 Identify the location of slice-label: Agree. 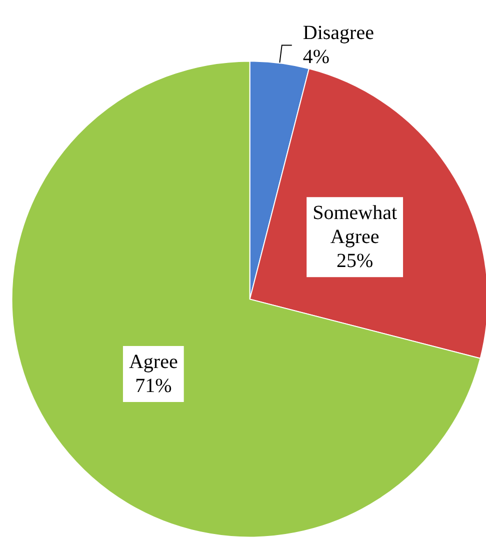
(153, 361).